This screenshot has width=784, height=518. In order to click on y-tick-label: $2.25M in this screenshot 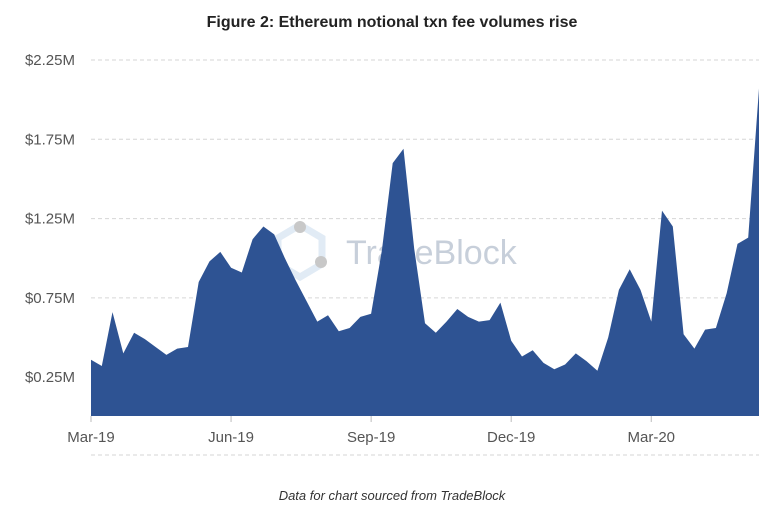, I will do `click(50, 60)`.